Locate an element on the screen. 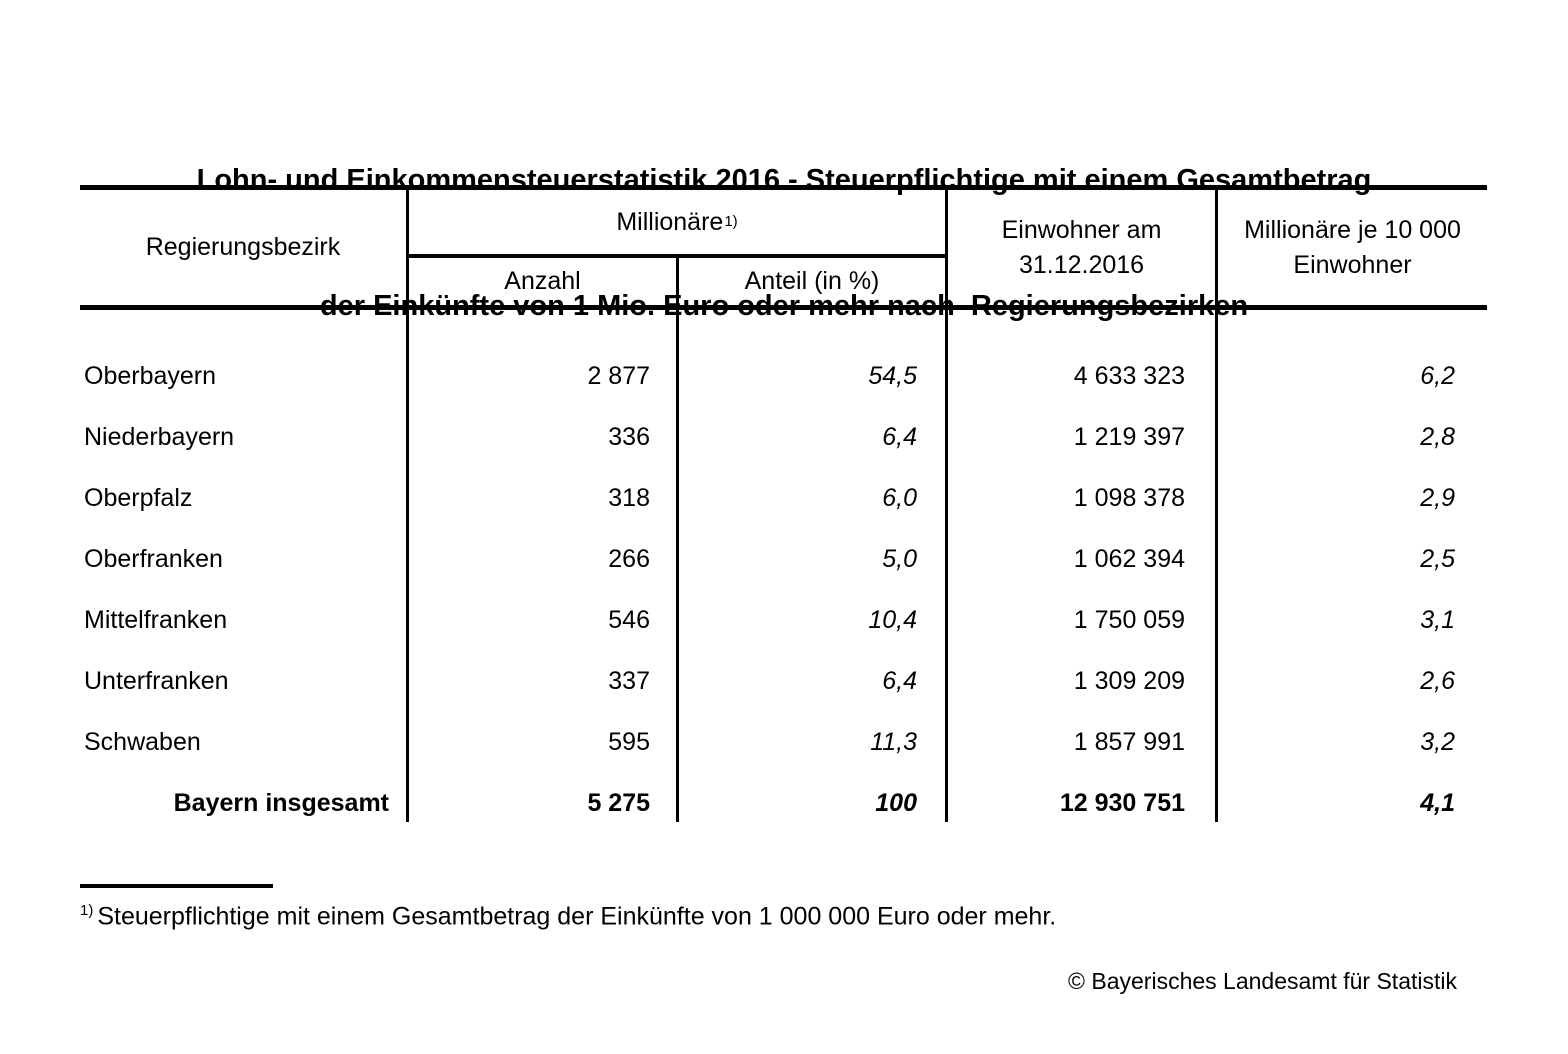  table-row-niederbayern: Niederbayern 336 6,4 1 219 397 2,8 is located at coordinates (783, 437).